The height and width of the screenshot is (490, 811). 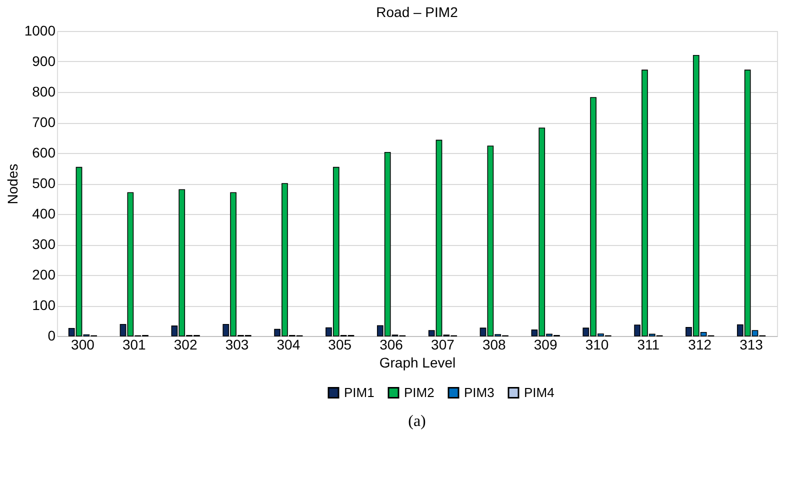 I want to click on x-tick-label: 307, so click(x=443, y=344).